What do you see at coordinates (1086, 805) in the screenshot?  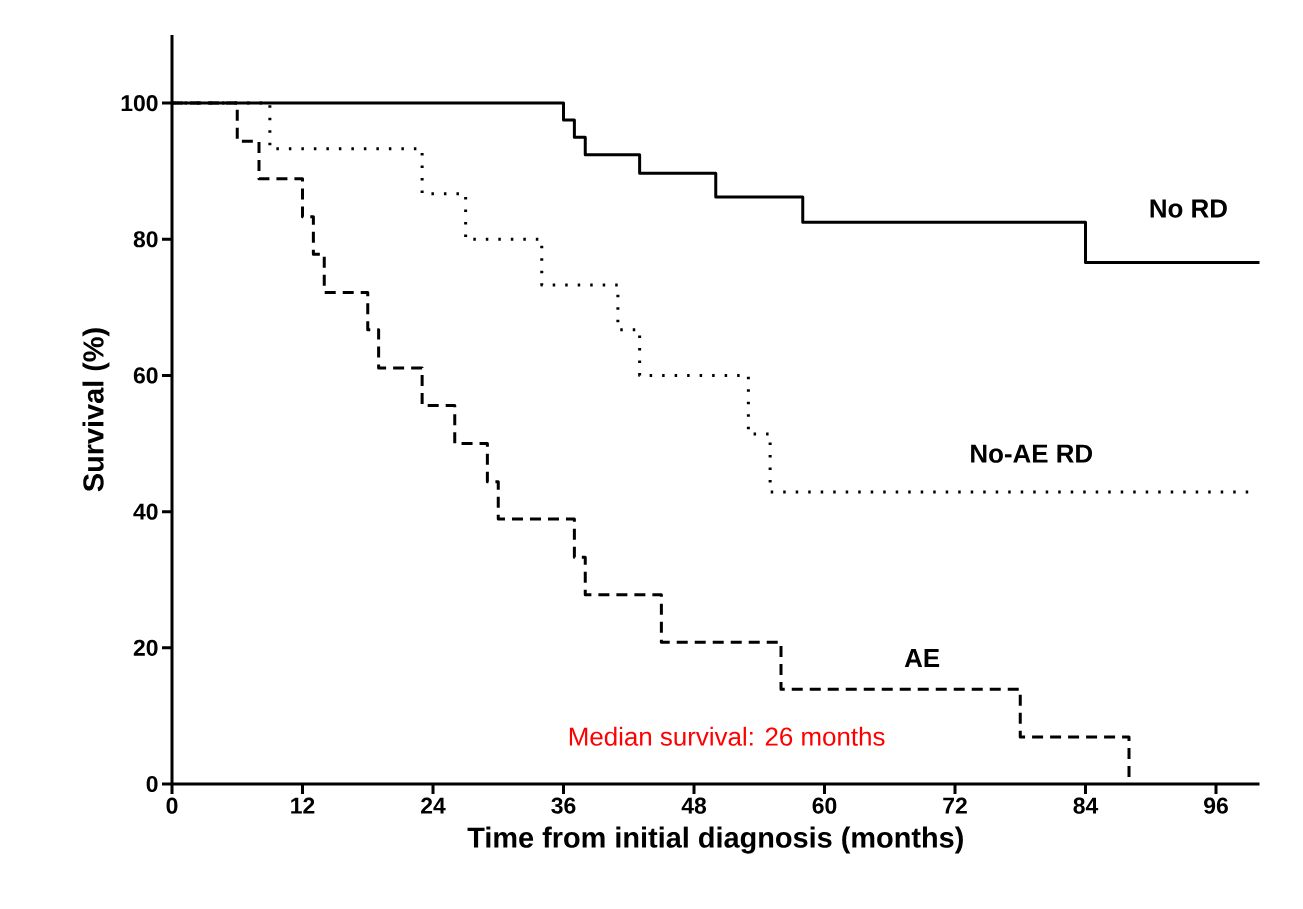 I see `x-tick-label: 84` at bounding box center [1086, 805].